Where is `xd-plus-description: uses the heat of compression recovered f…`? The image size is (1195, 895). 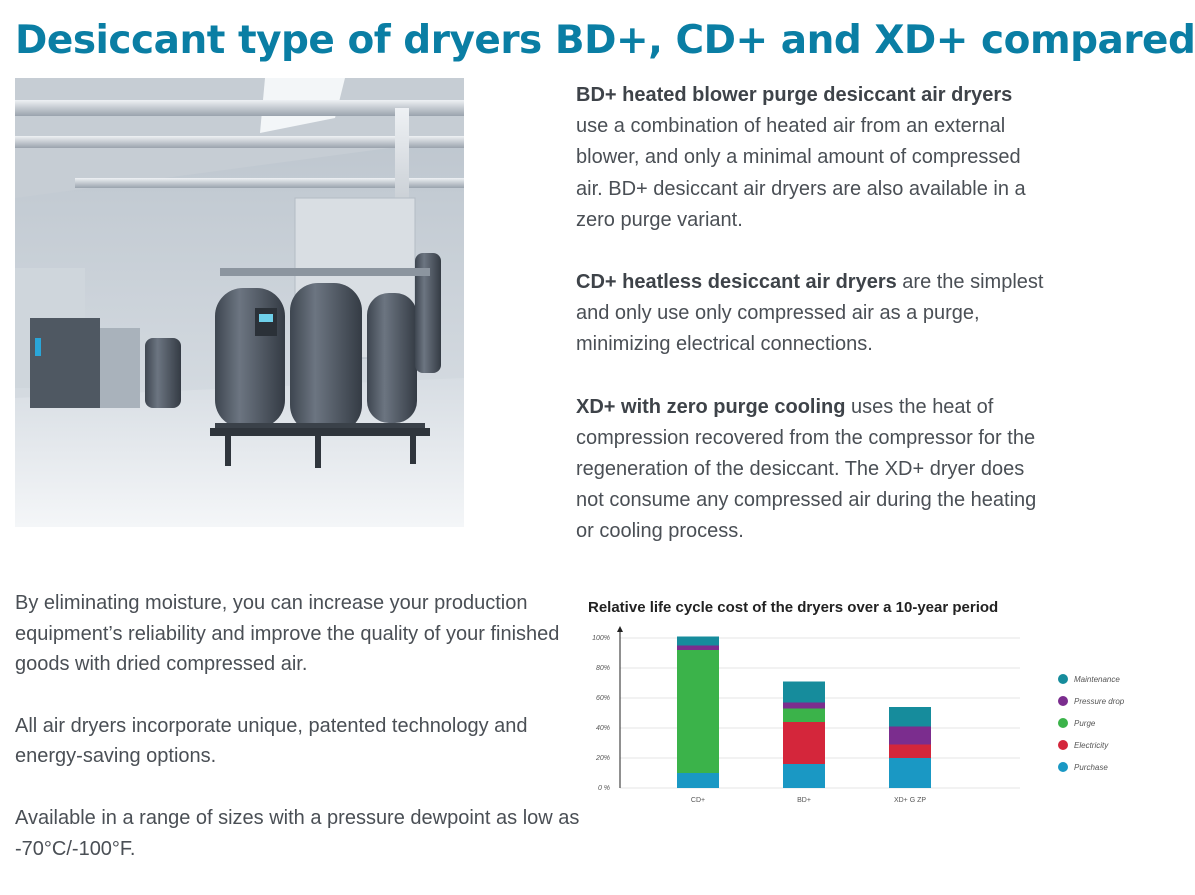 xd-plus-description: uses the heat of compression recovered f… is located at coordinates (806, 469).